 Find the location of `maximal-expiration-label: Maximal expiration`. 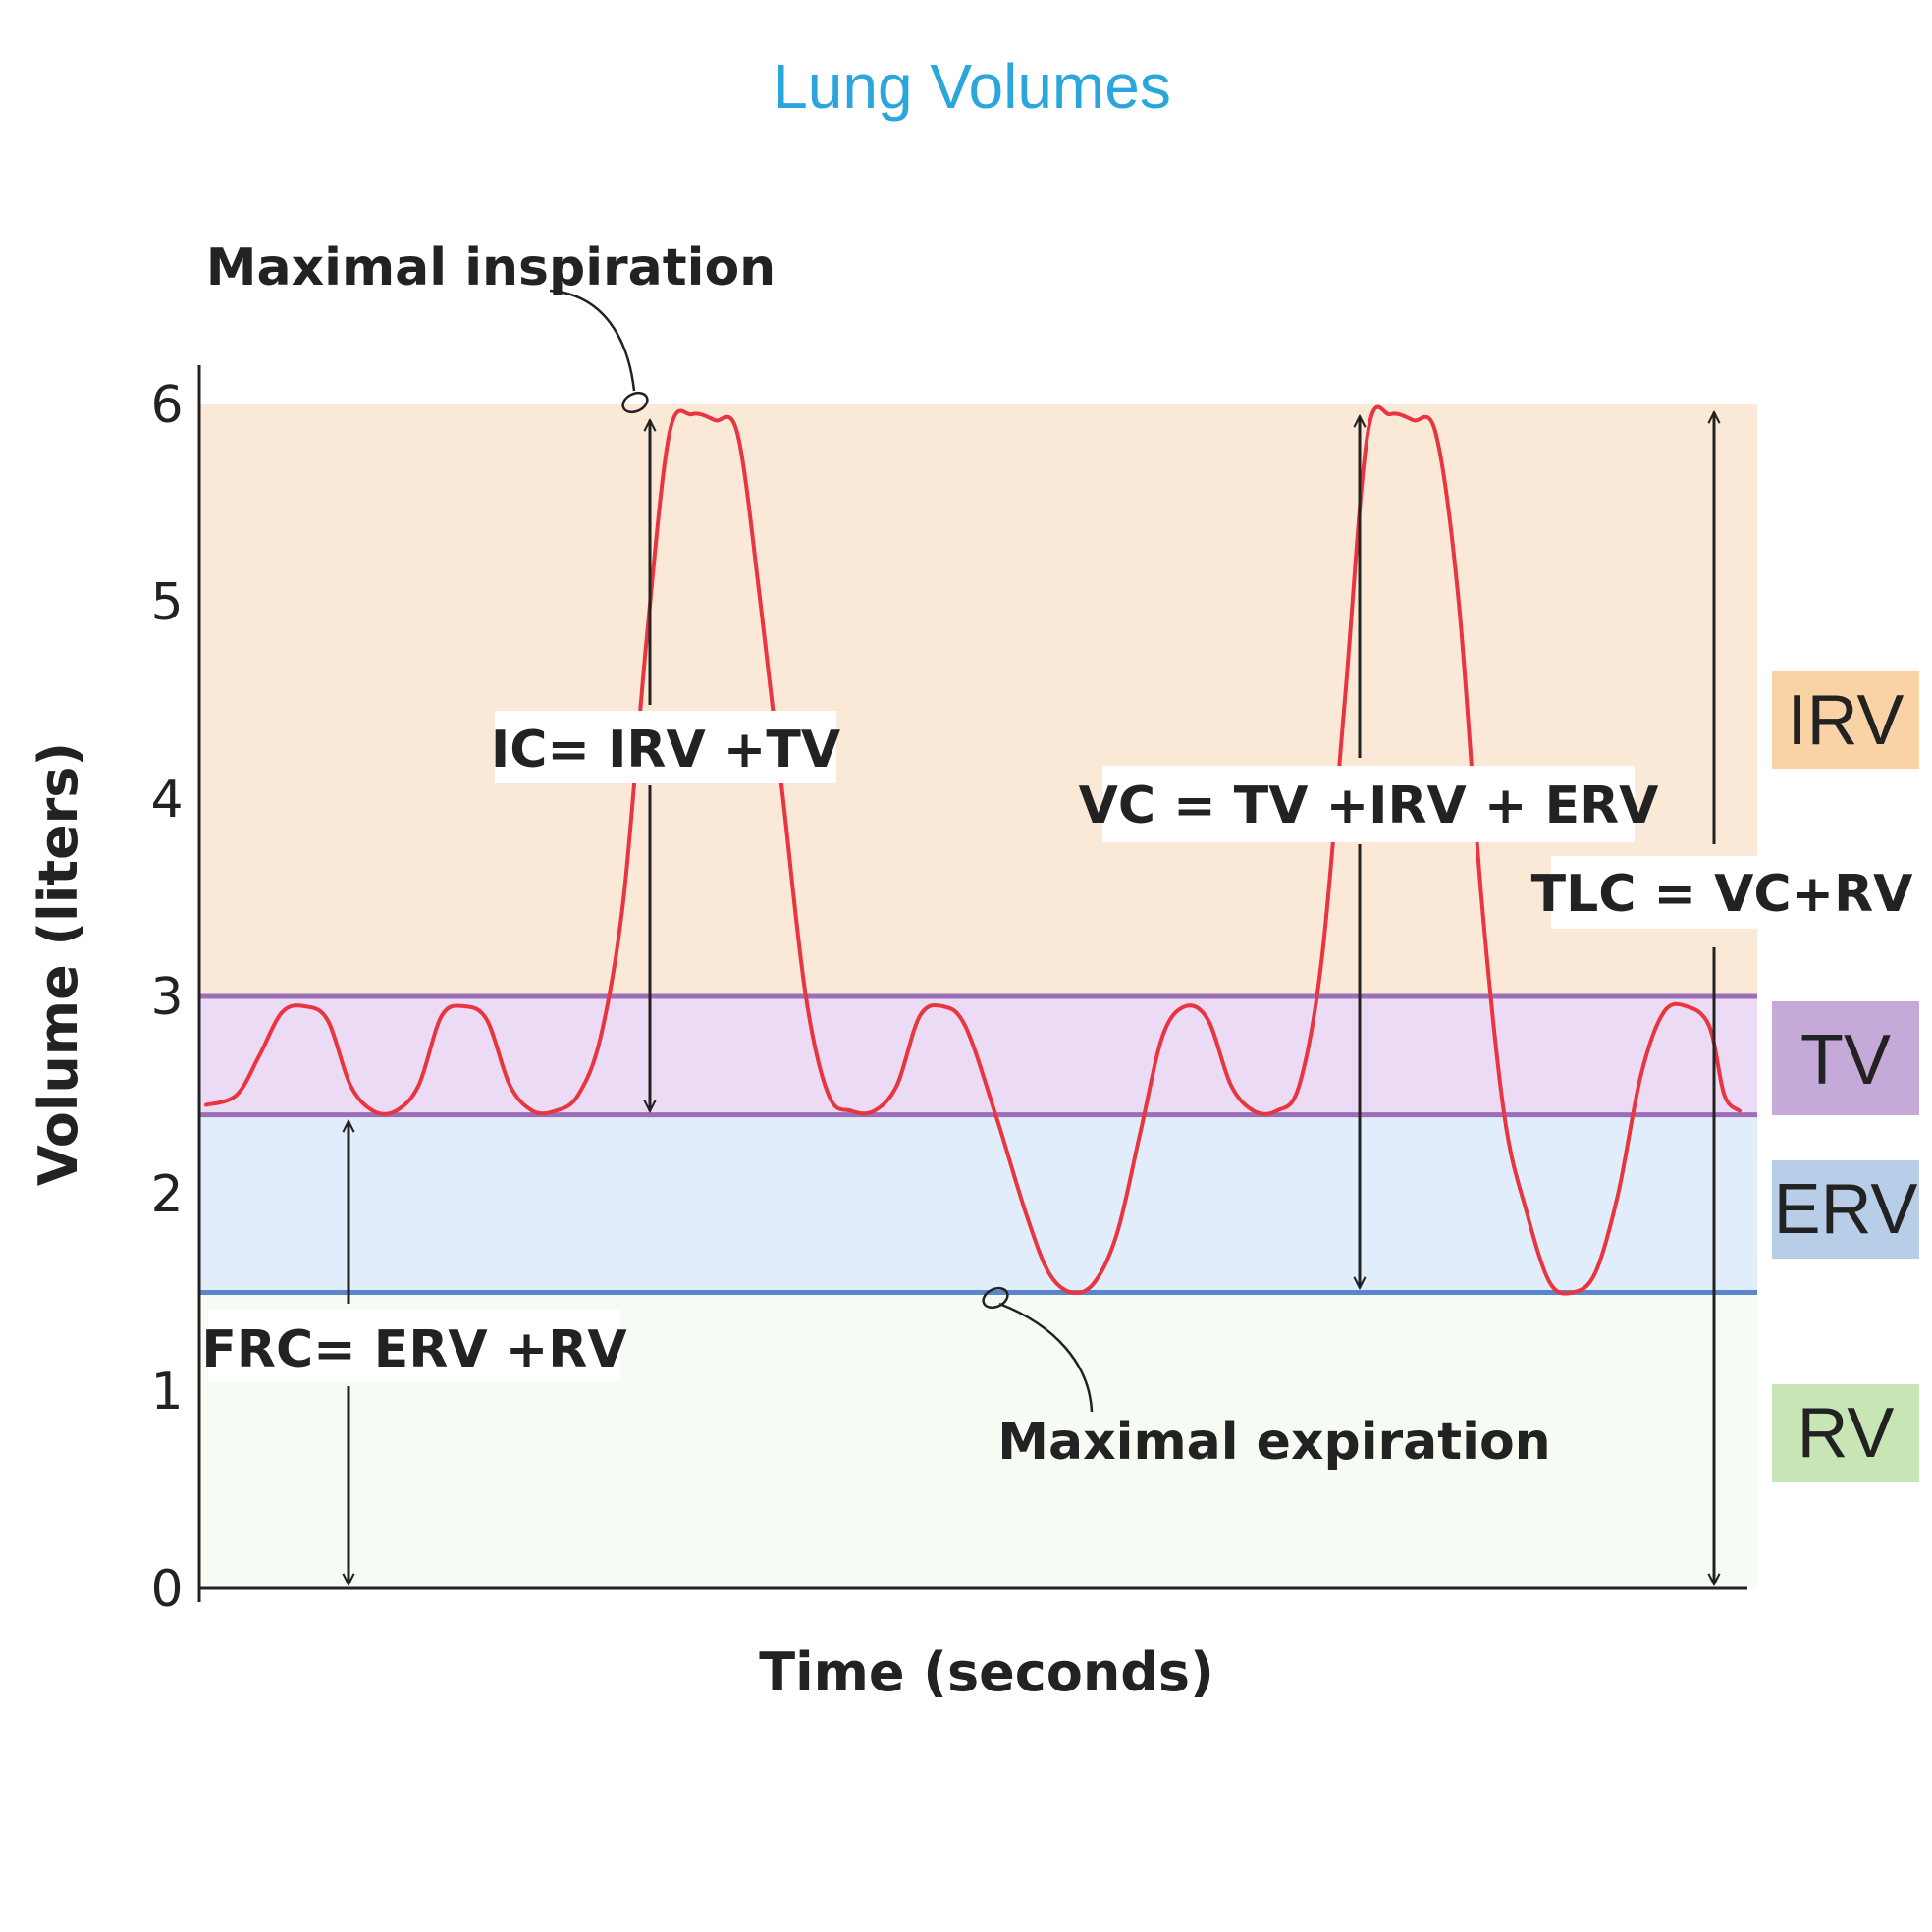

maximal-expiration-label: Maximal expiration is located at coordinates (1273, 1442).